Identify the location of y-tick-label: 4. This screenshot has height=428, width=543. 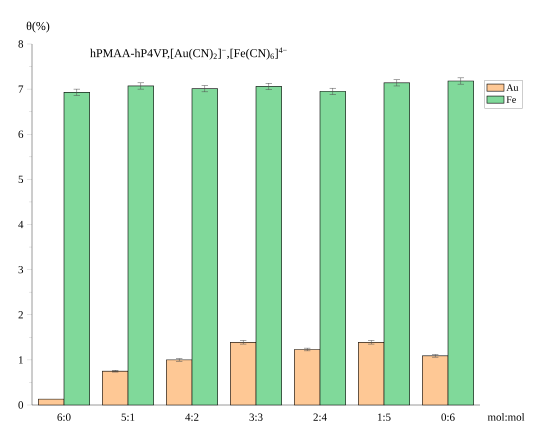
(21, 224).